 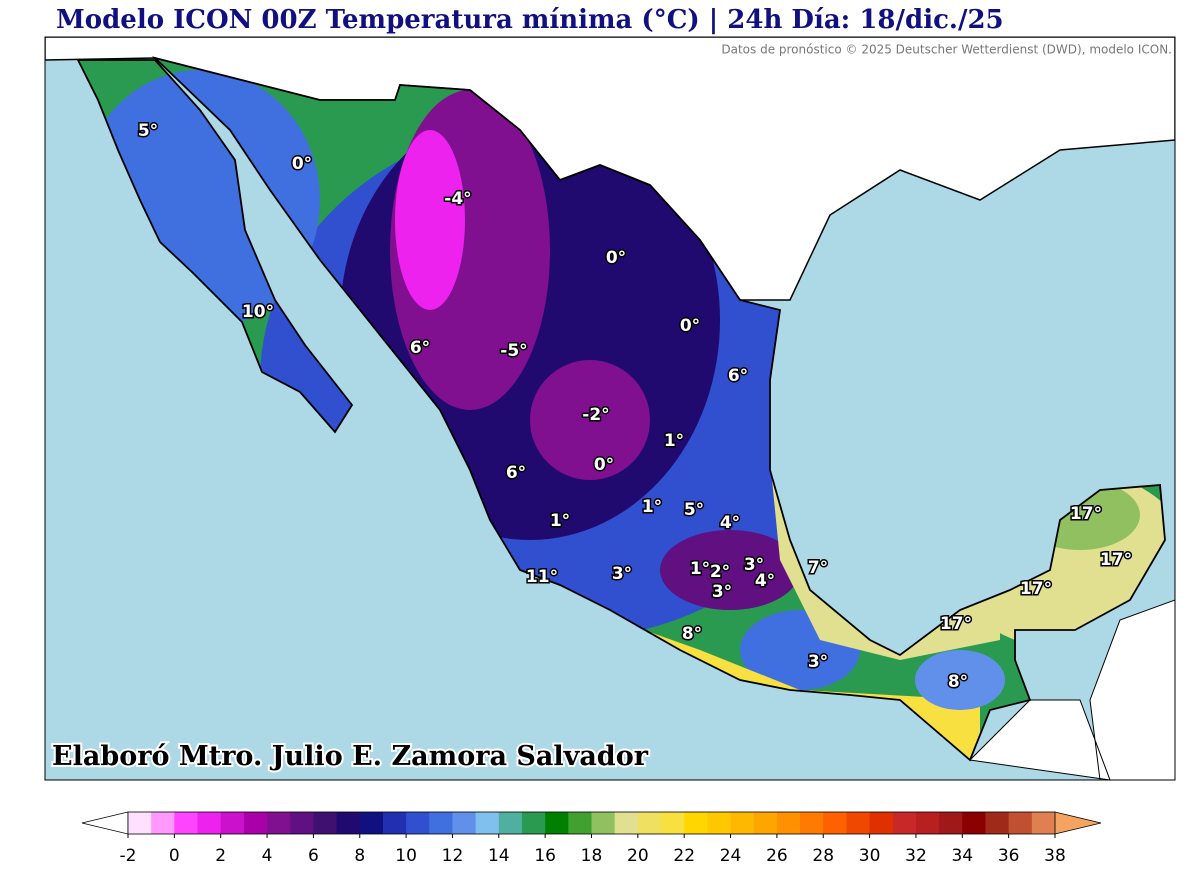 What do you see at coordinates (731, 856) in the screenshot?
I see `colorbar-tick-label: 24` at bounding box center [731, 856].